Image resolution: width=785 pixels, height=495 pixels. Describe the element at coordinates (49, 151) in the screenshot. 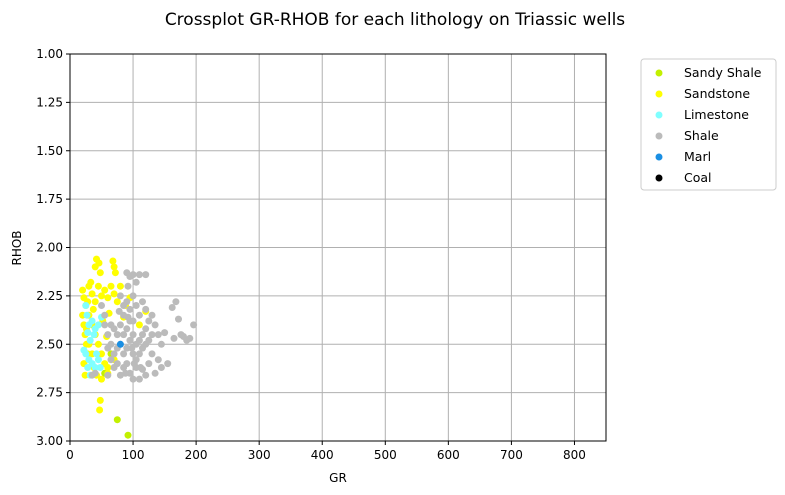

I see `y-tick-label: 1.50` at that location.